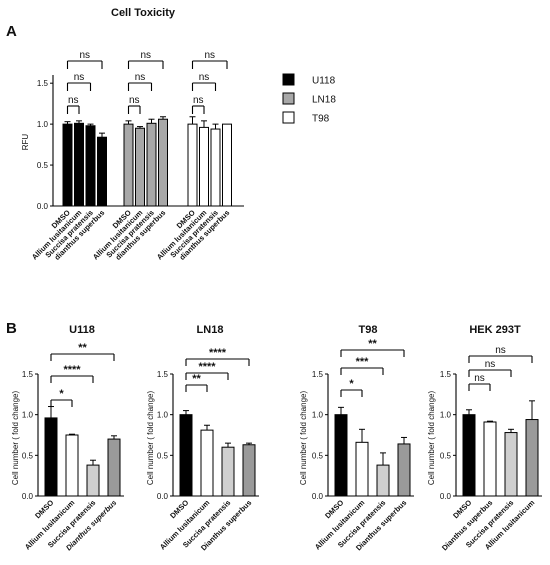  I want to click on legend-label-u118: U118, so click(324, 81).